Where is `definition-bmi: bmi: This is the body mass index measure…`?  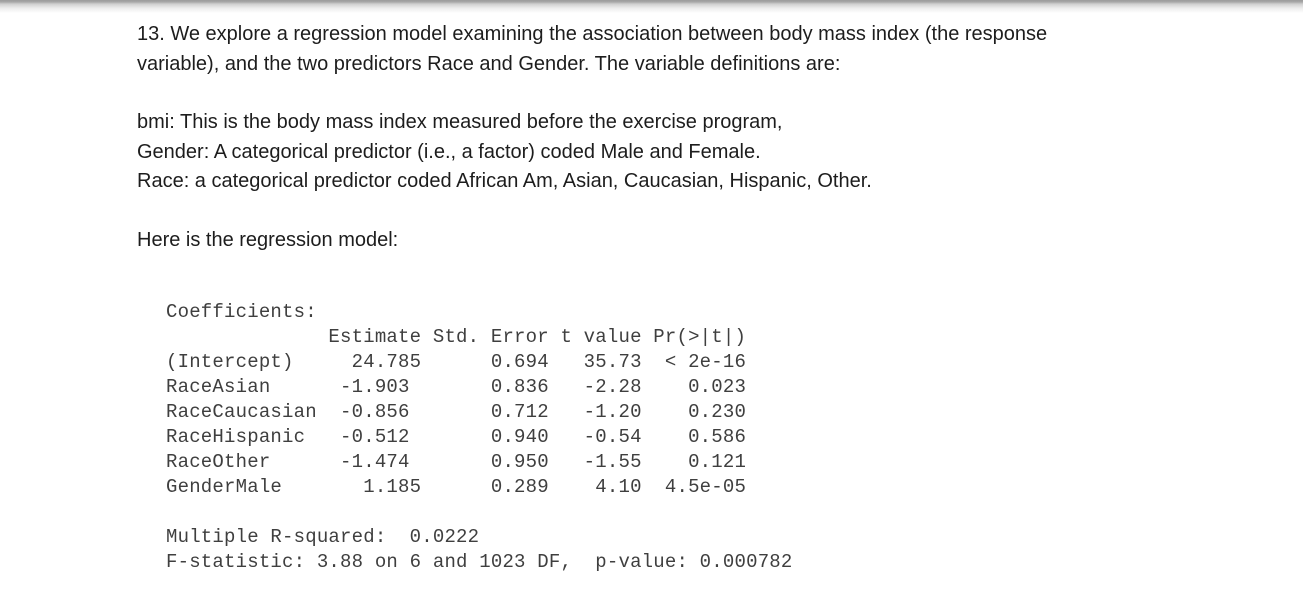
definition-bmi: bmi: This is the body mass index measure… is located at coordinates (460, 122).